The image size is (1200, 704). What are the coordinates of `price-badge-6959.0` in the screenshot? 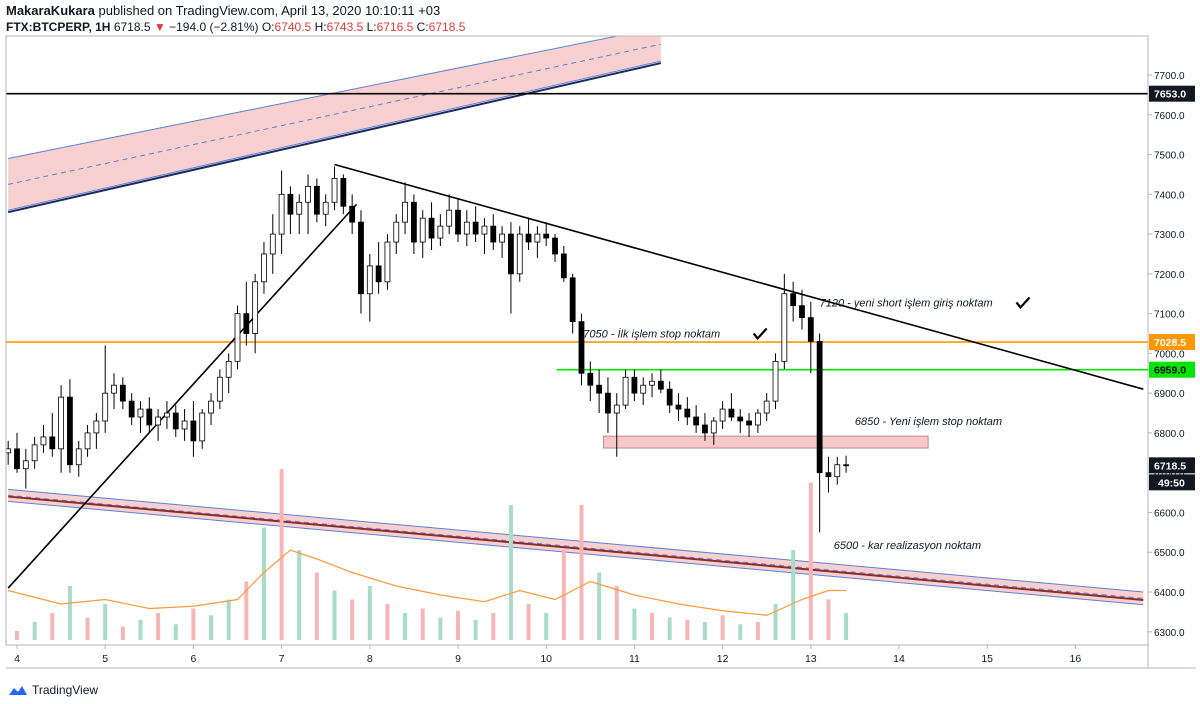 It's located at (1172, 369).